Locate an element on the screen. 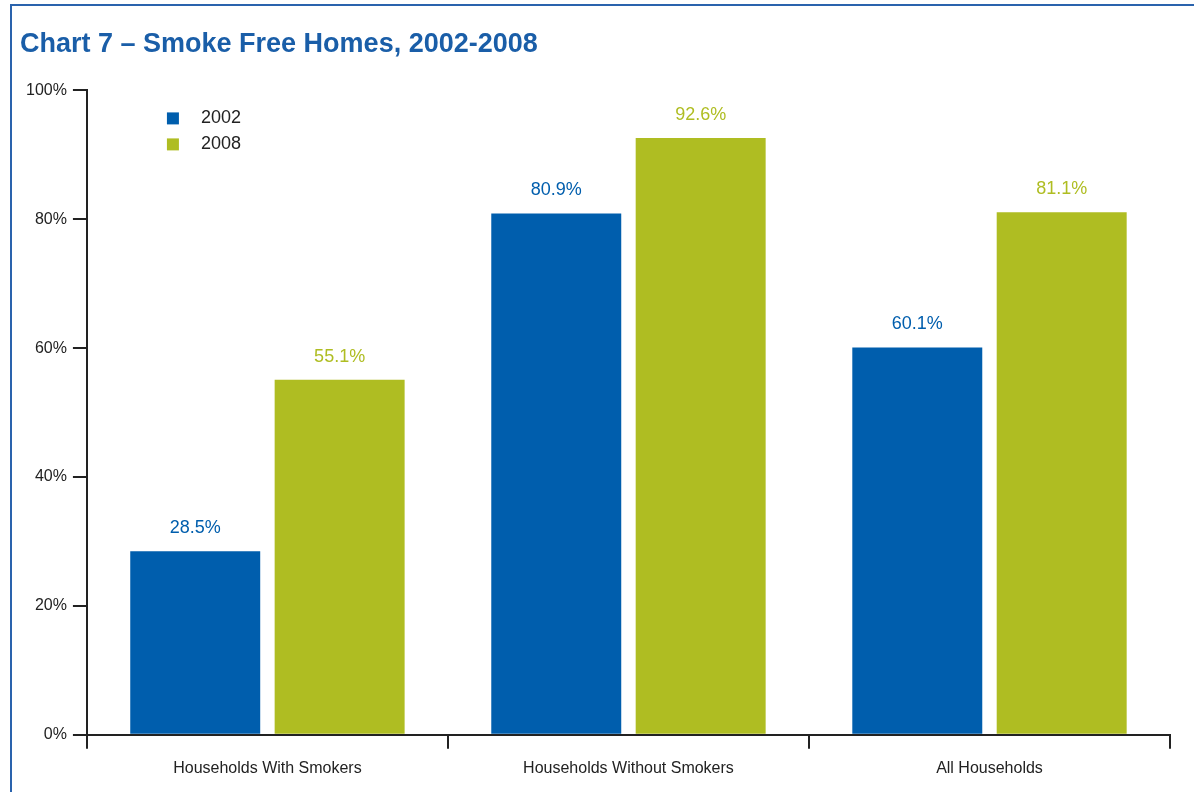 Image resolution: width=1194 pixels, height=792 pixels. y-tick-label: 60% is located at coordinates (50, 347).